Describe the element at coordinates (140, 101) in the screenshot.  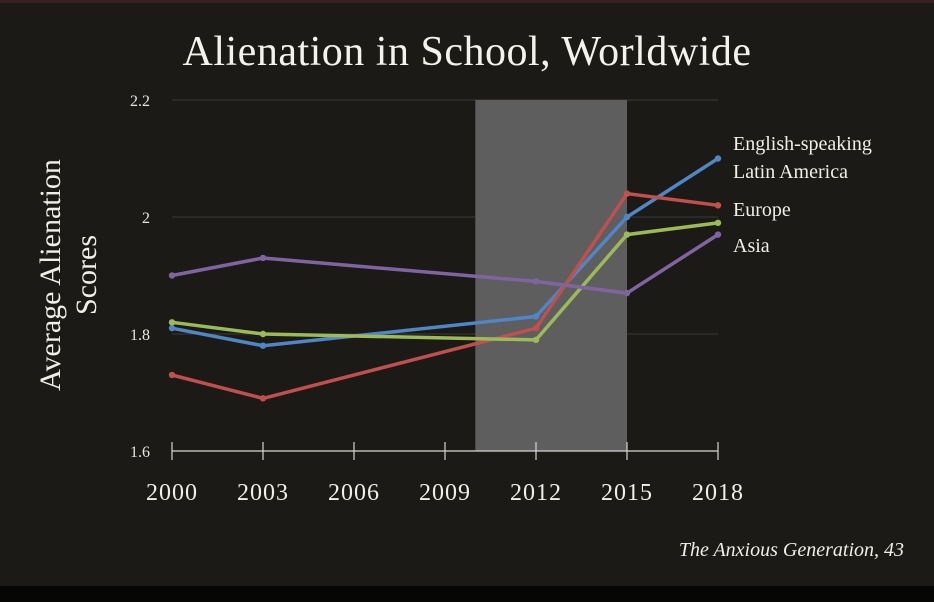
I see `y-tick-label-2.2: 2.2` at that location.